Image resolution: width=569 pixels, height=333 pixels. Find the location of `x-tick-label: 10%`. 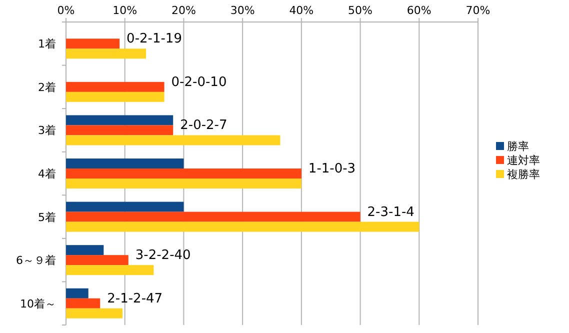

x-tick-label: 10% is located at coordinates (125, 10).